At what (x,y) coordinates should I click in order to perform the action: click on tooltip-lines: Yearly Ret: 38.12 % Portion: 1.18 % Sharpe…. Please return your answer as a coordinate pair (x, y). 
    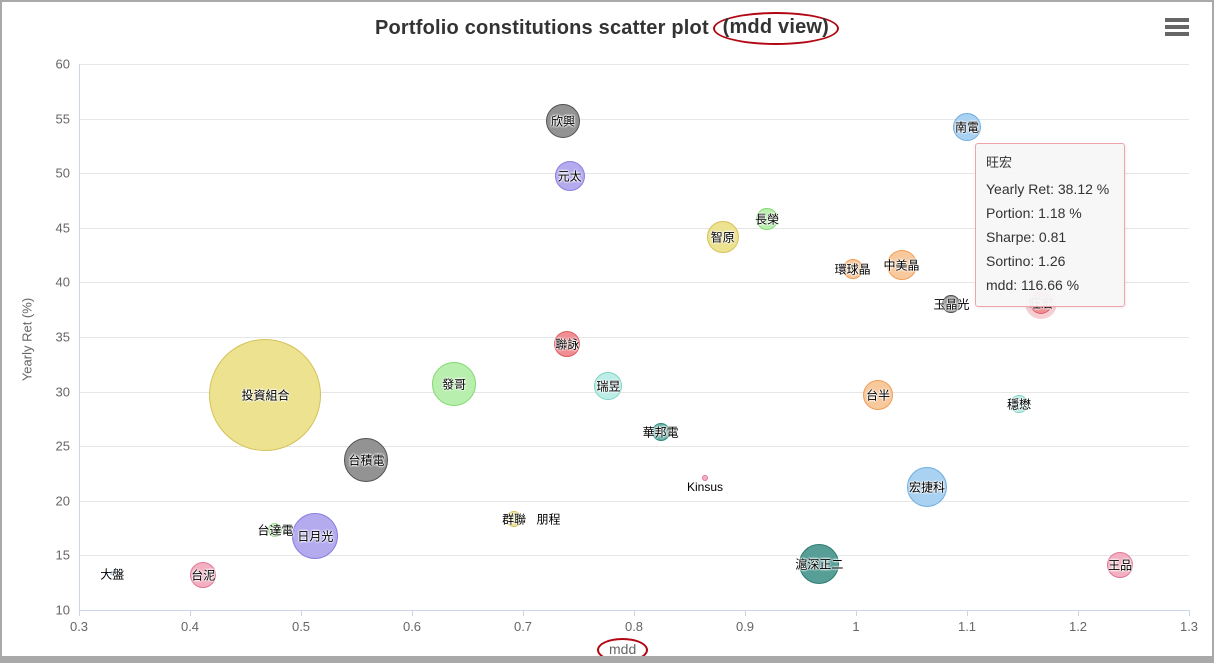
    Looking at the image, I should click on (1050, 237).